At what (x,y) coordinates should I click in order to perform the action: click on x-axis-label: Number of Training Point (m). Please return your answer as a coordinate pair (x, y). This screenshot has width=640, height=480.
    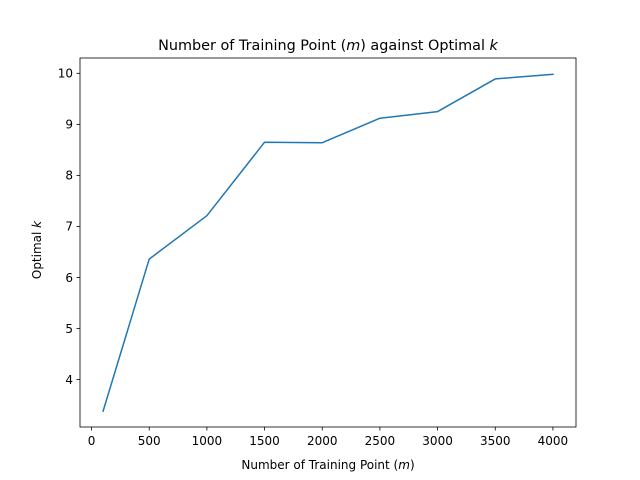
    Looking at the image, I should click on (327, 465).